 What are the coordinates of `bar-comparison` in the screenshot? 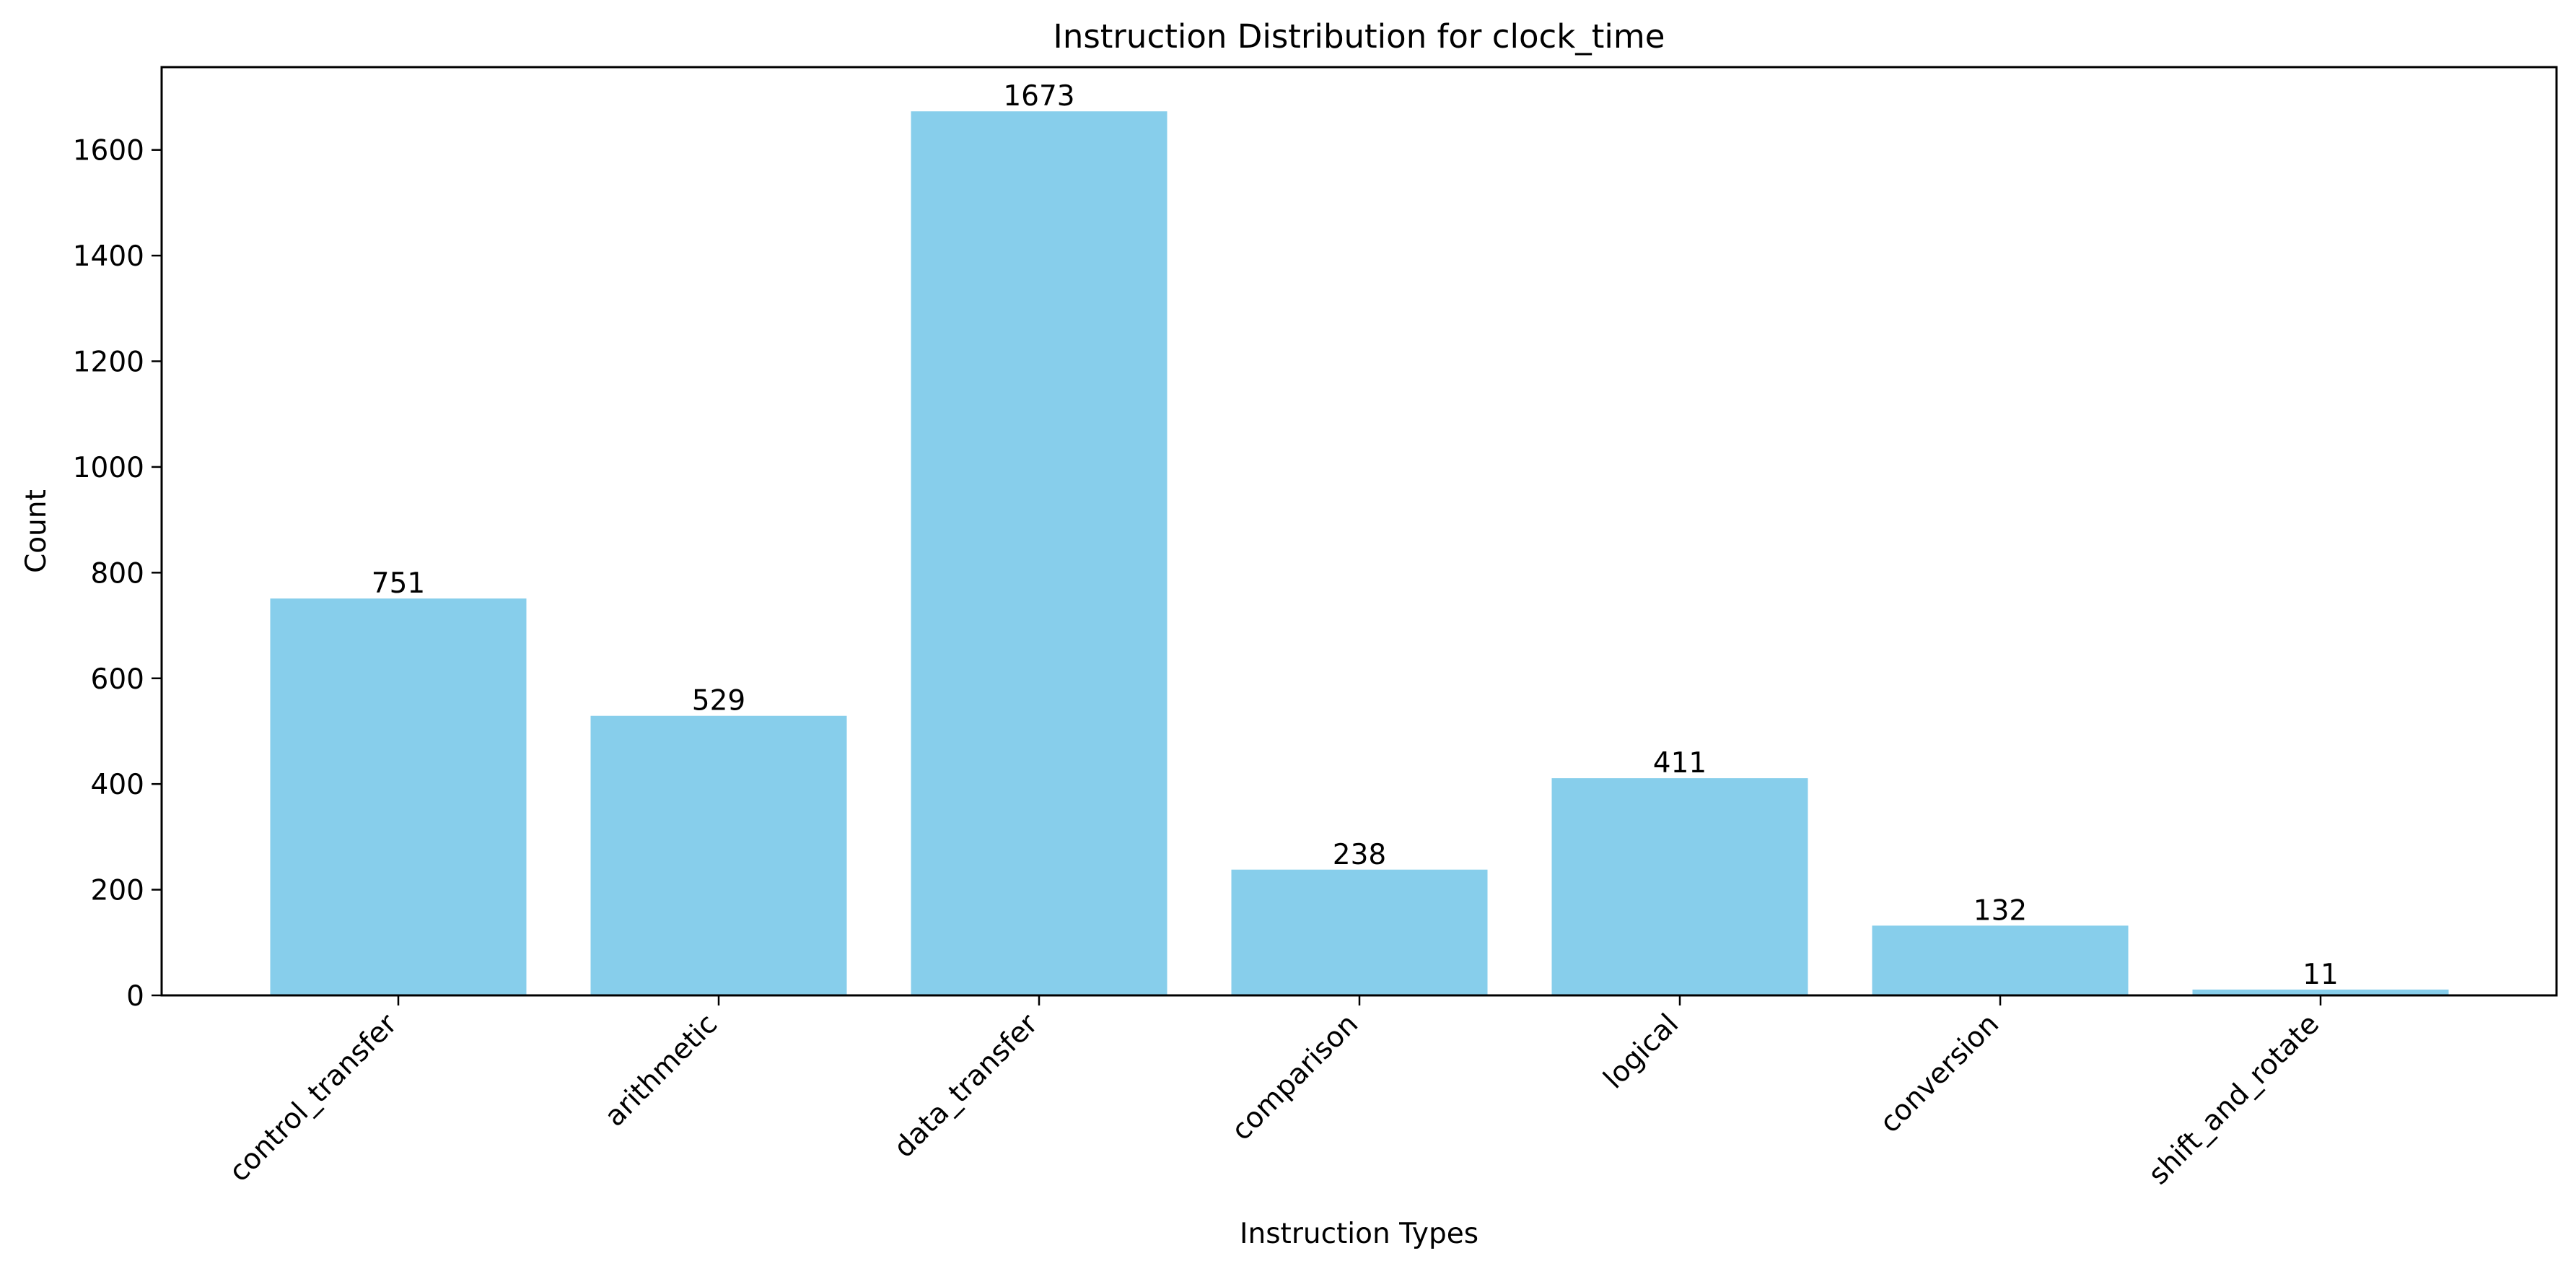 It's located at (1359, 932).